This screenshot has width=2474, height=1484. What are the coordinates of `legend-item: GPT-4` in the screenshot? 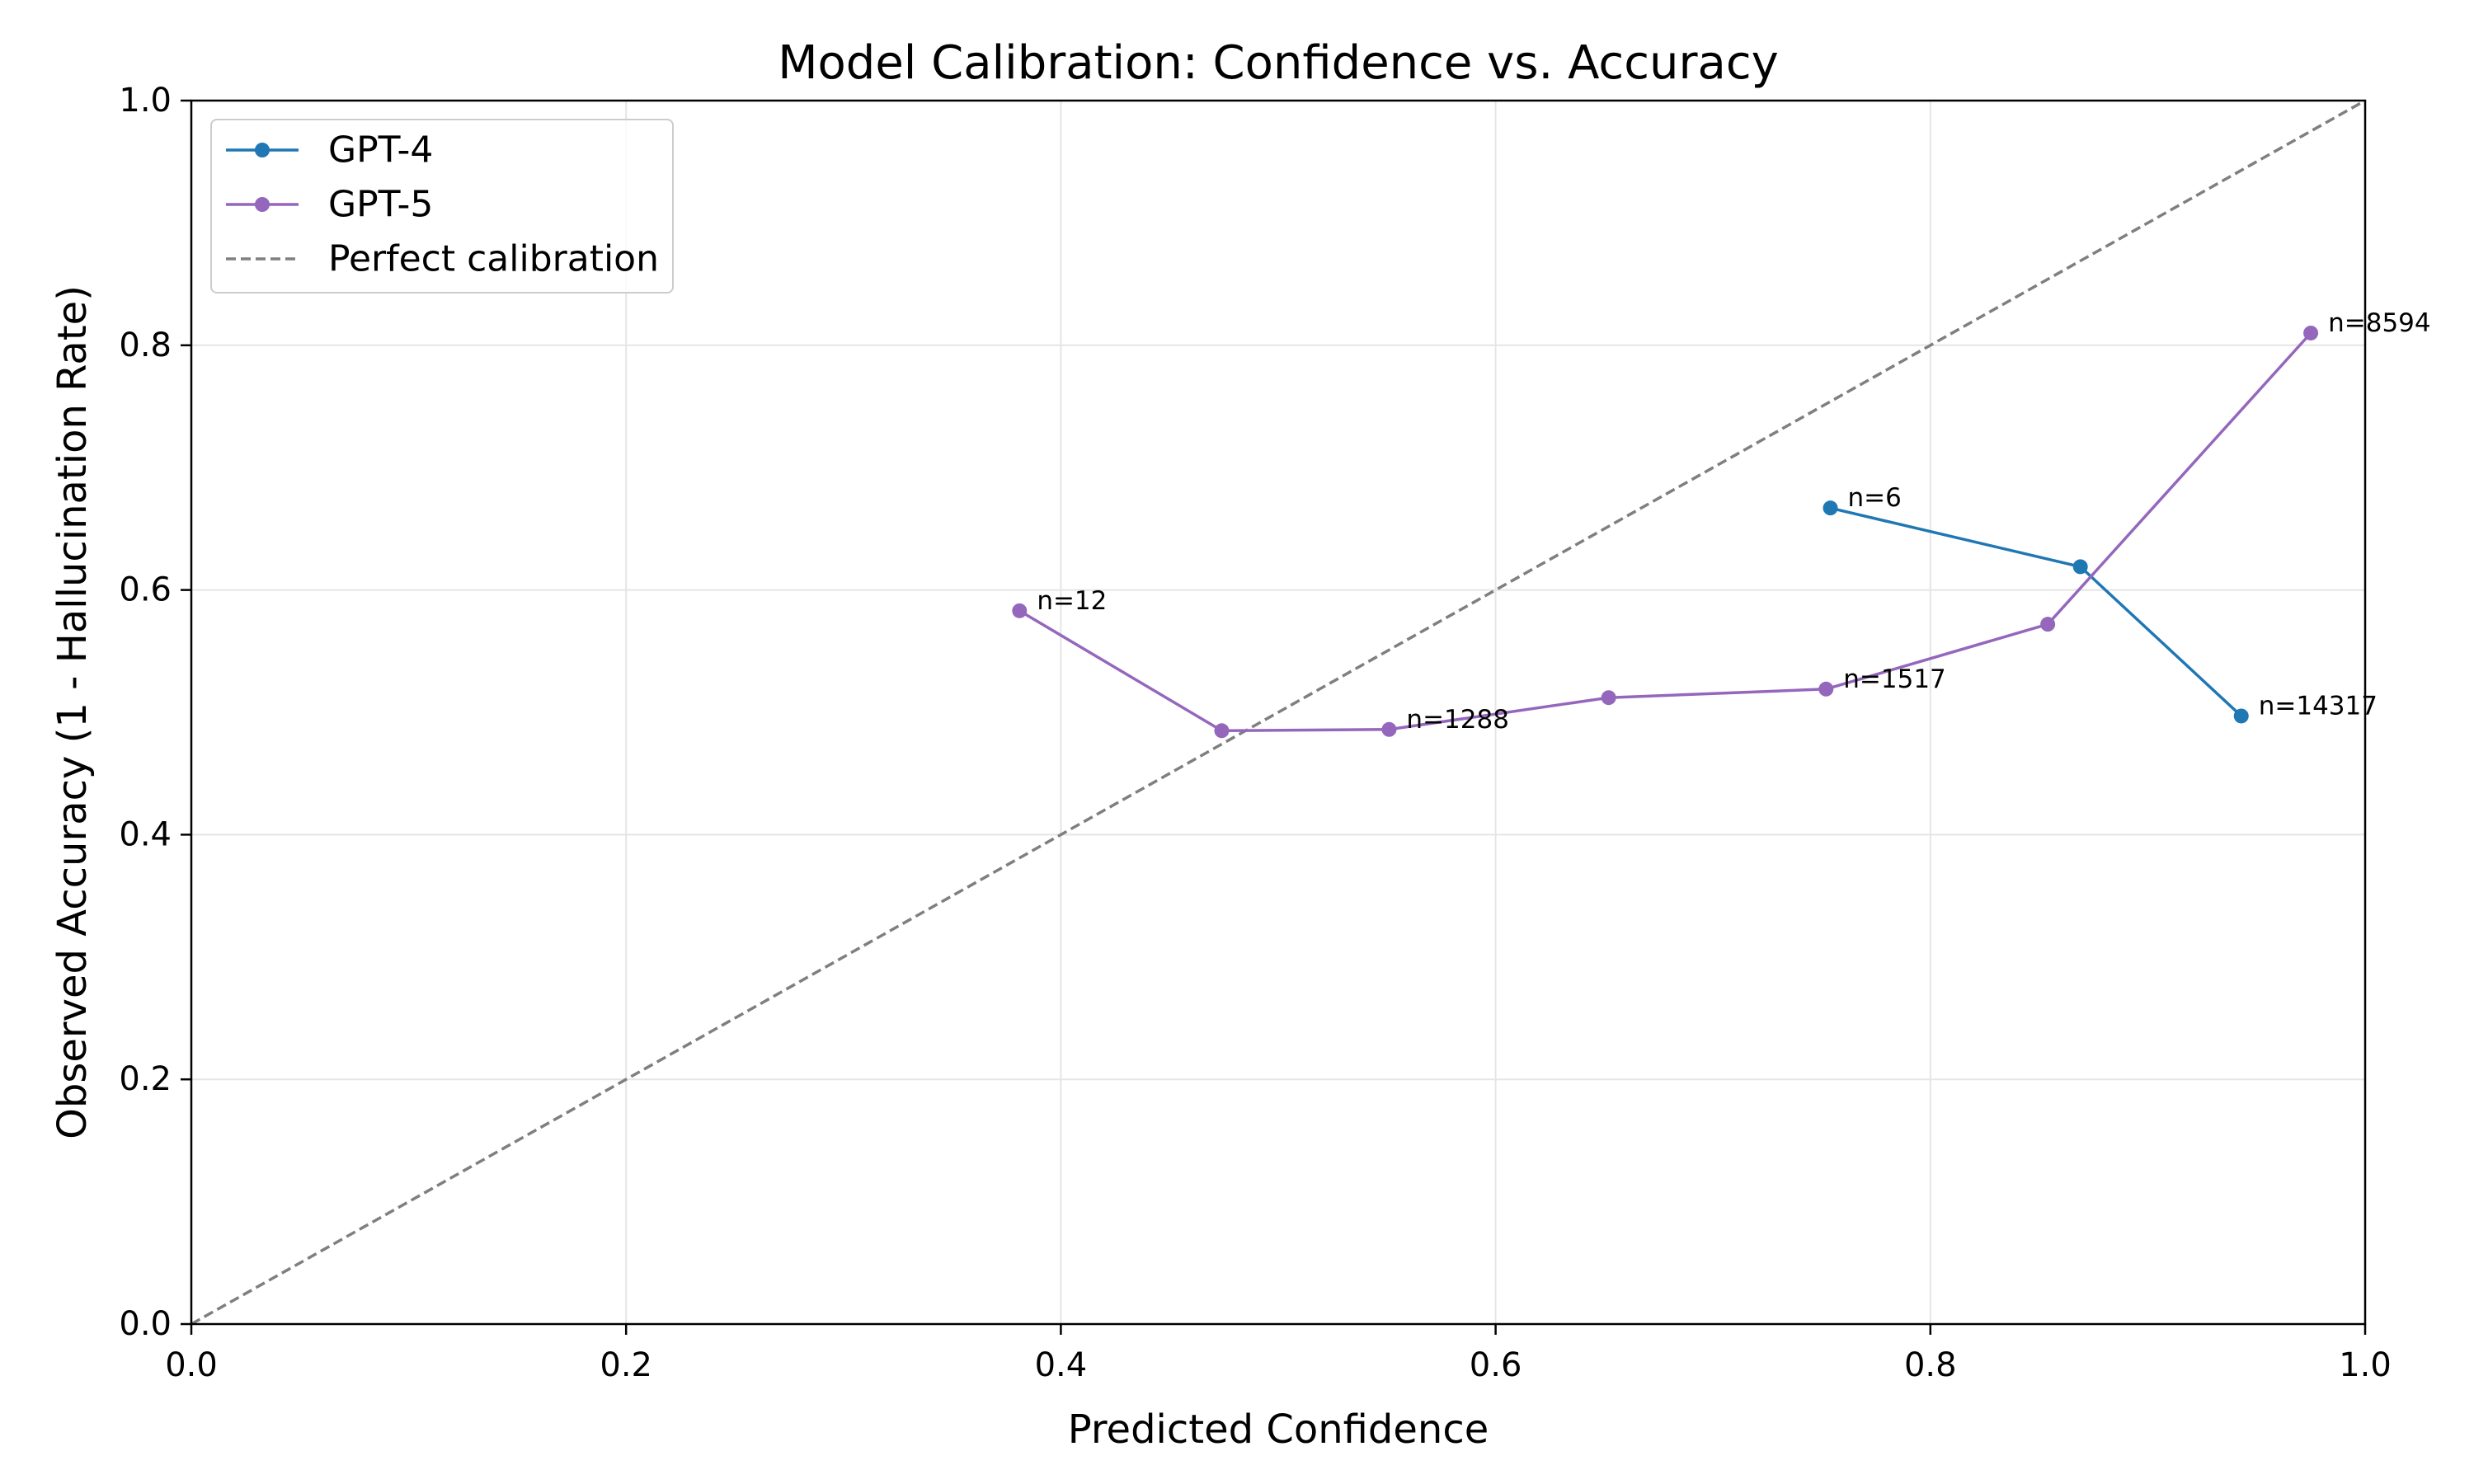 It's located at (329, 150).